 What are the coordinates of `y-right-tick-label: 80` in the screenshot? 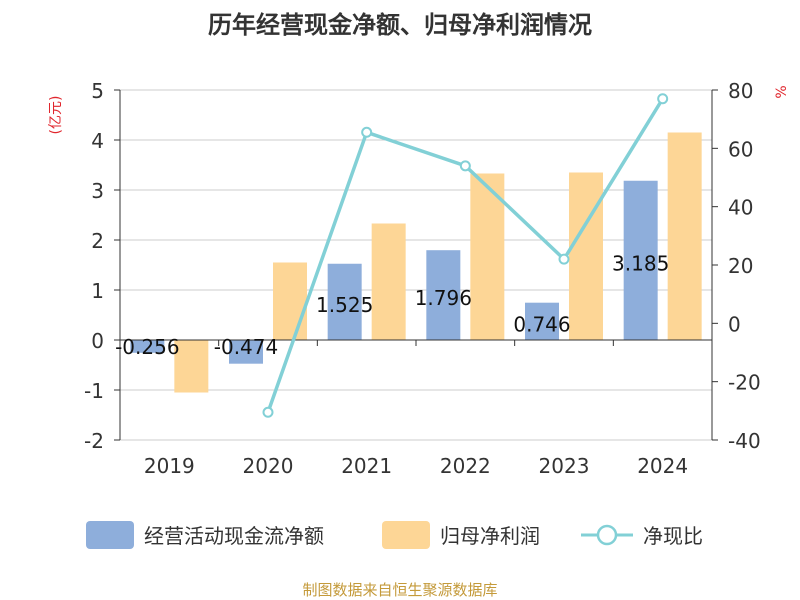 It's located at (740, 91).